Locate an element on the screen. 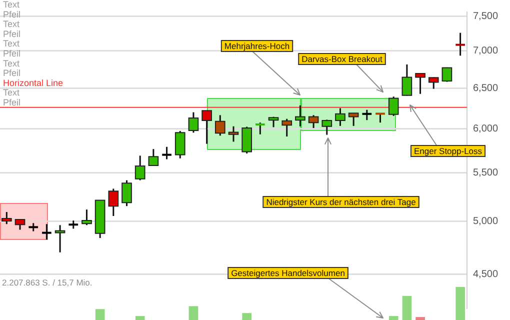  candlestick is located at coordinates (460, 44).